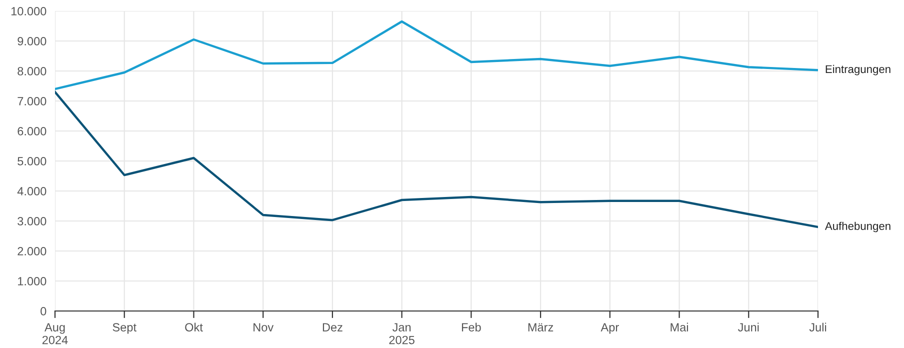 The height and width of the screenshot is (348, 904). I want to click on y-tick-label: 7.000, so click(32, 101).